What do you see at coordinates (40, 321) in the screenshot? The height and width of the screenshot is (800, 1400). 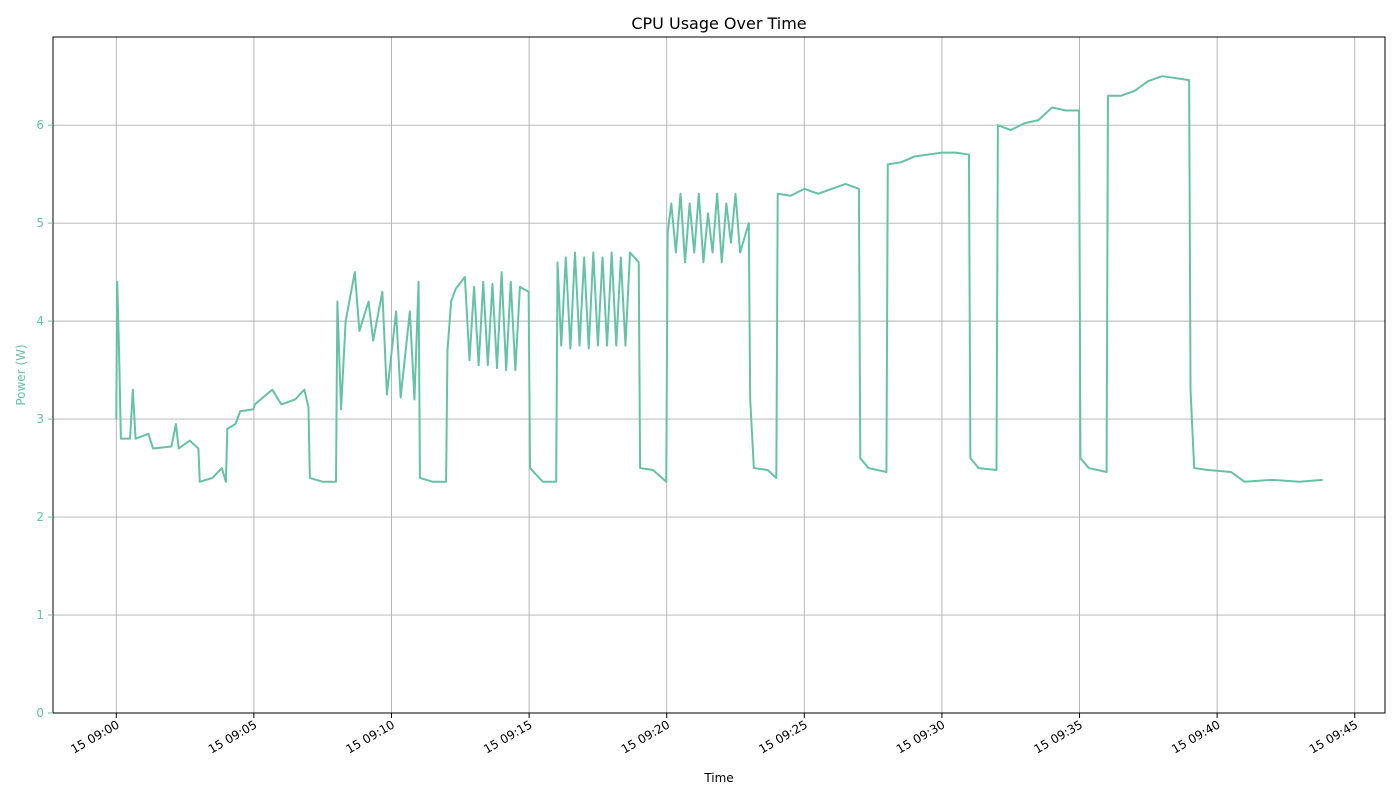 I see `y-tick-label: 4` at bounding box center [40, 321].